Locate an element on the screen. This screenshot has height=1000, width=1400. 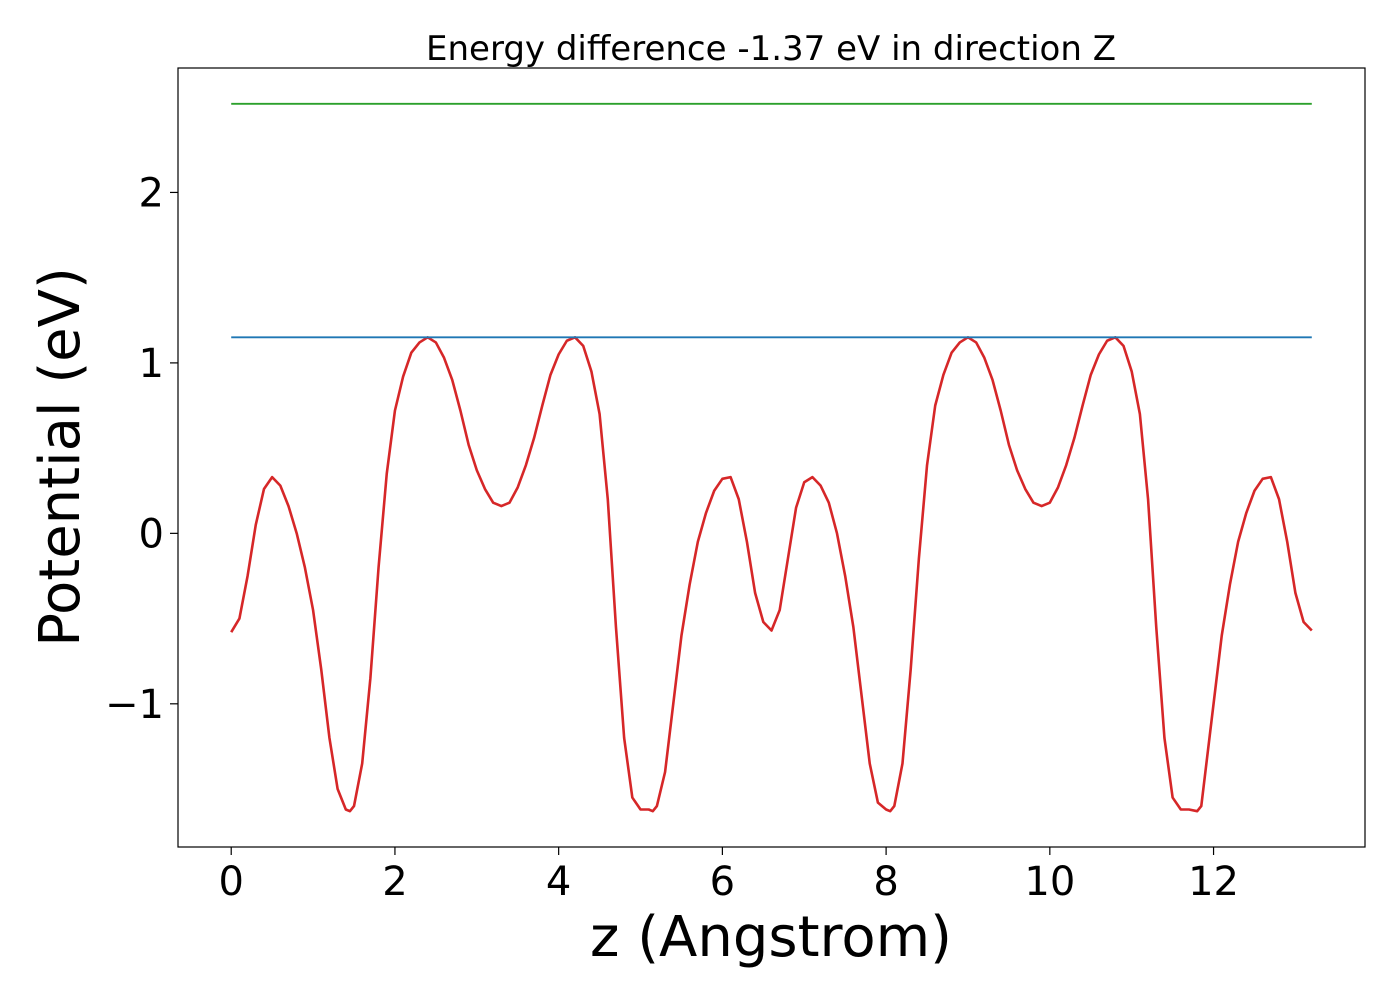
y-tick-label: 2 is located at coordinates (151, 193).